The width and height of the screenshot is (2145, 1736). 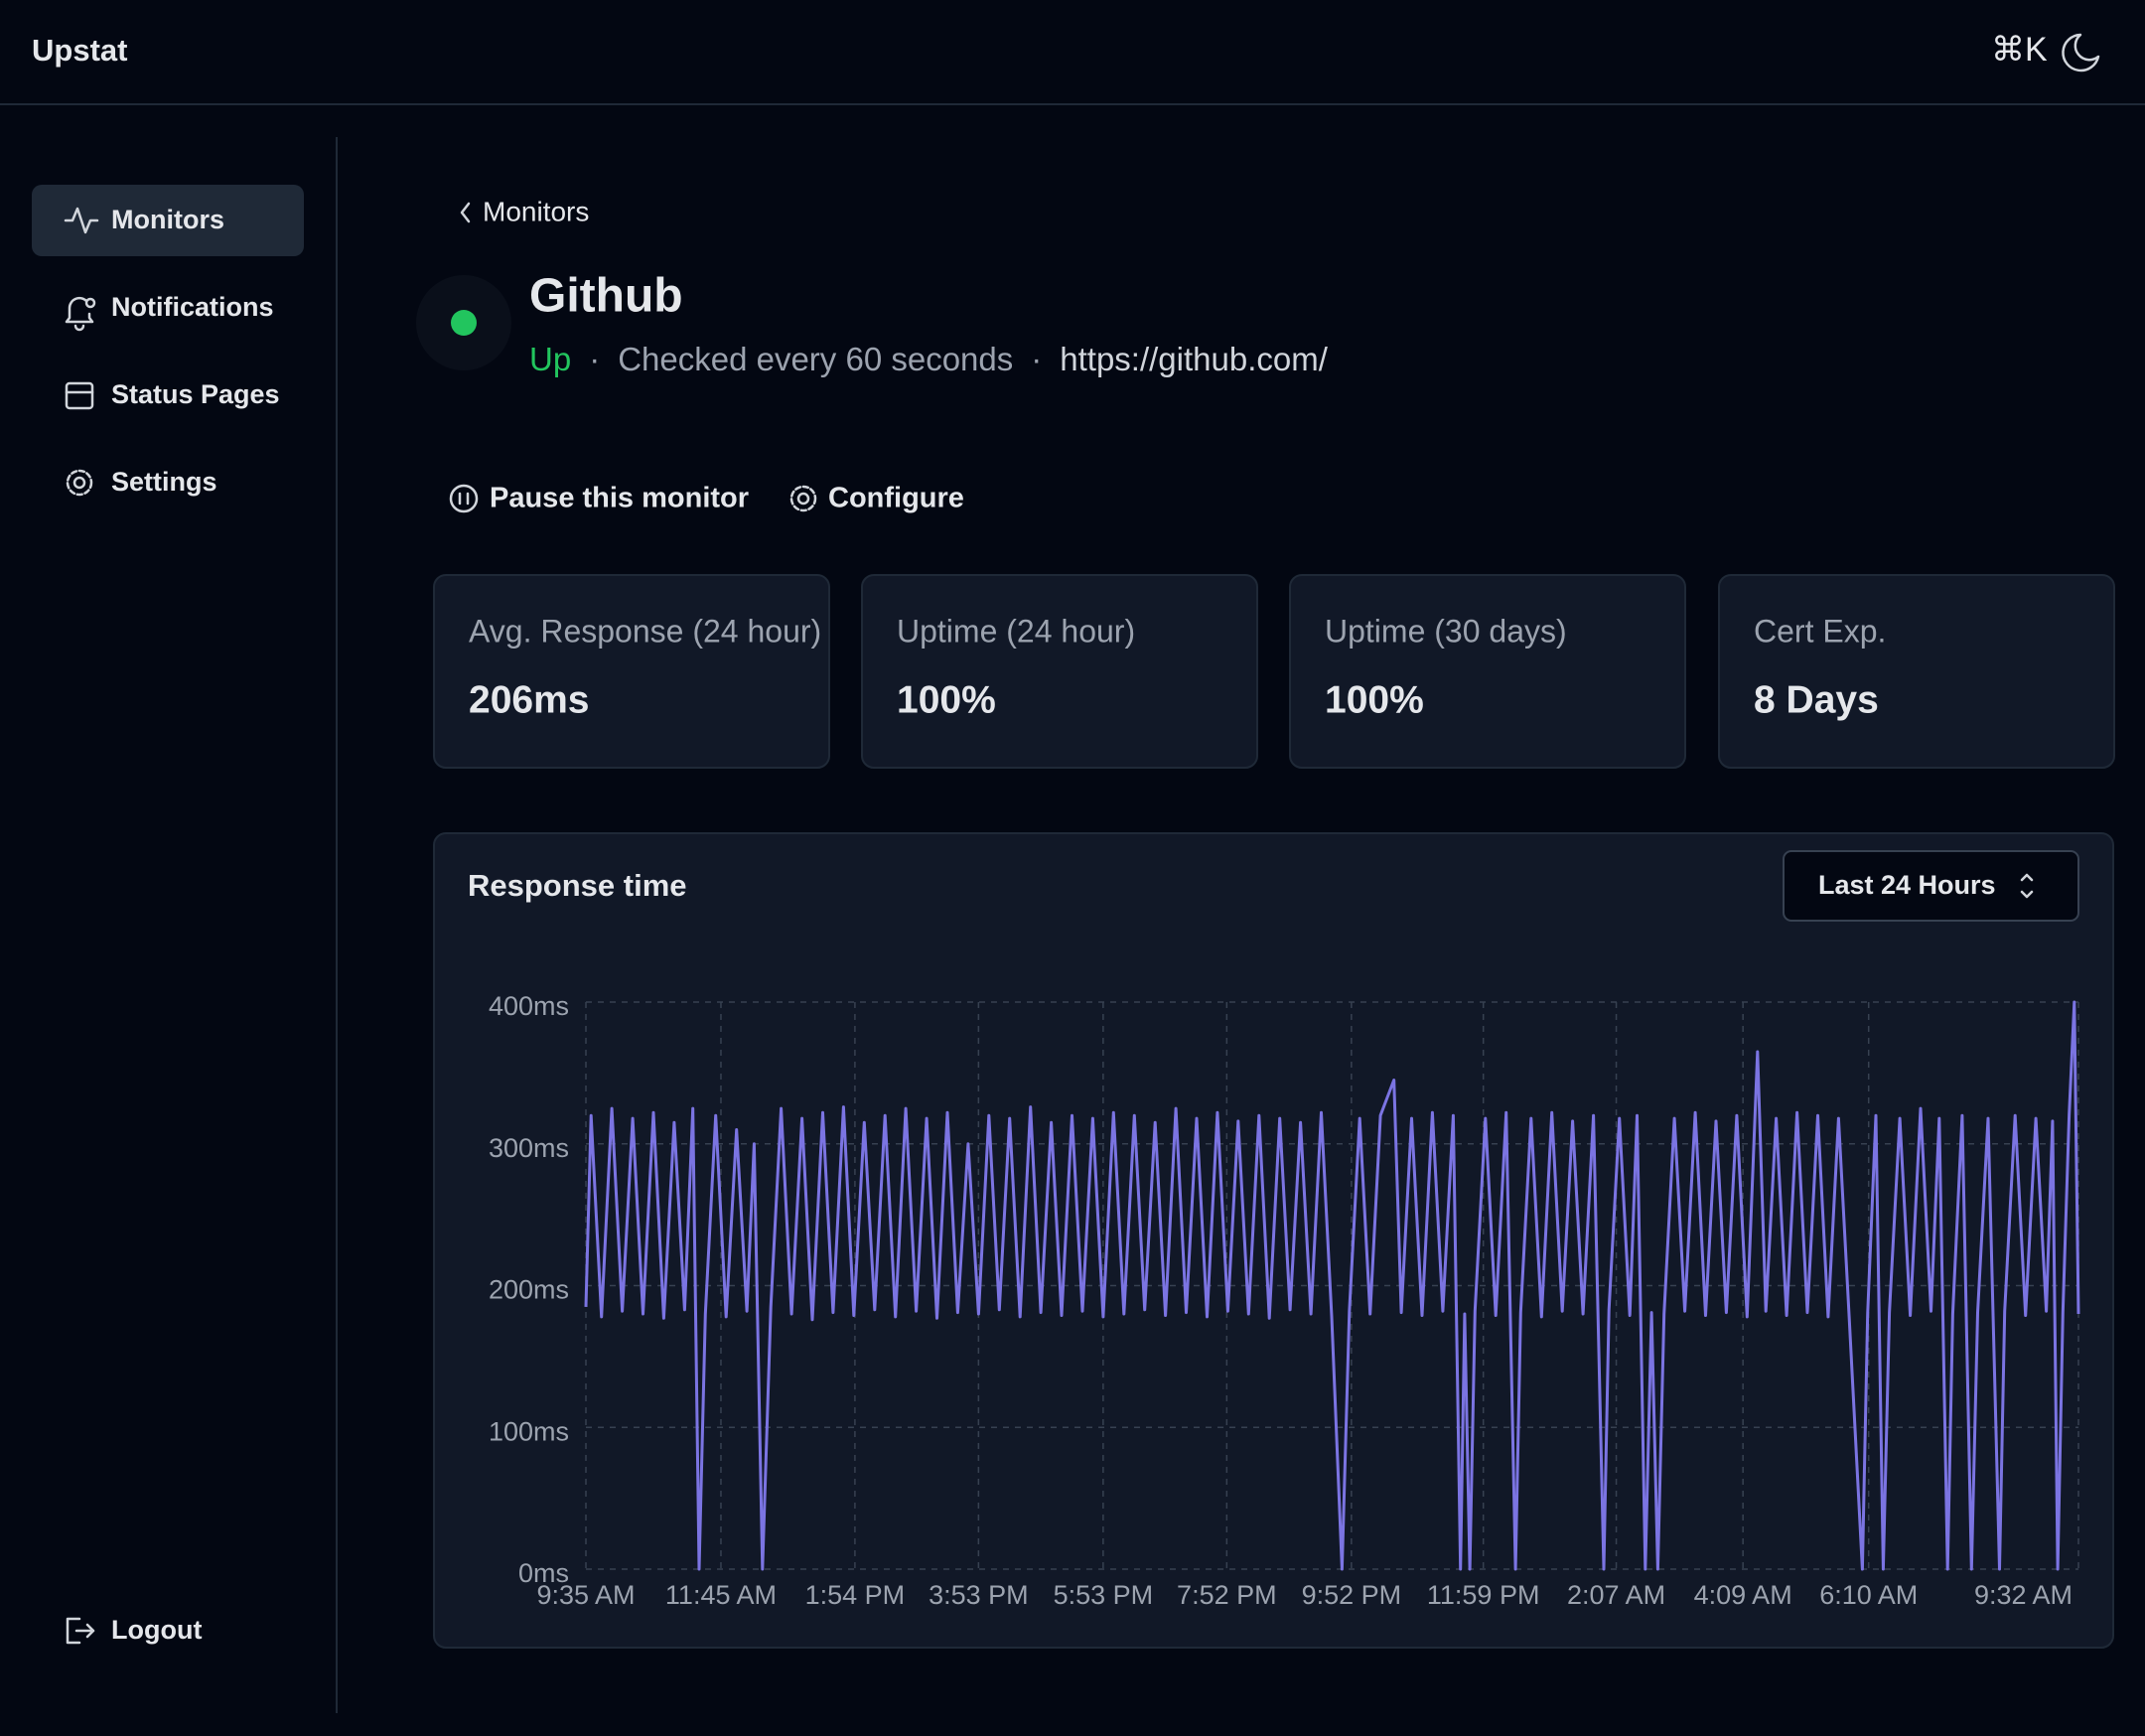 I want to click on pause-icon-bars, so click(x=464, y=499).